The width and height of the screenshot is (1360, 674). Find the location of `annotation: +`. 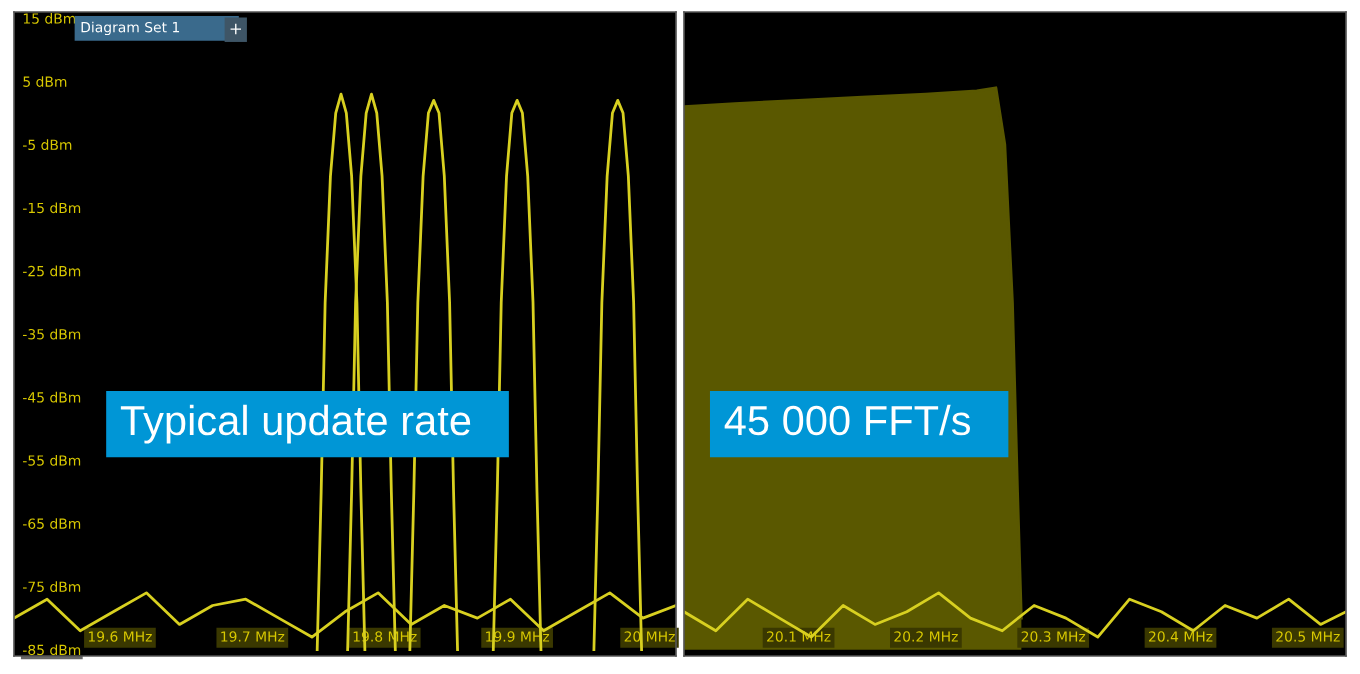

annotation: + is located at coordinates (235, 29).